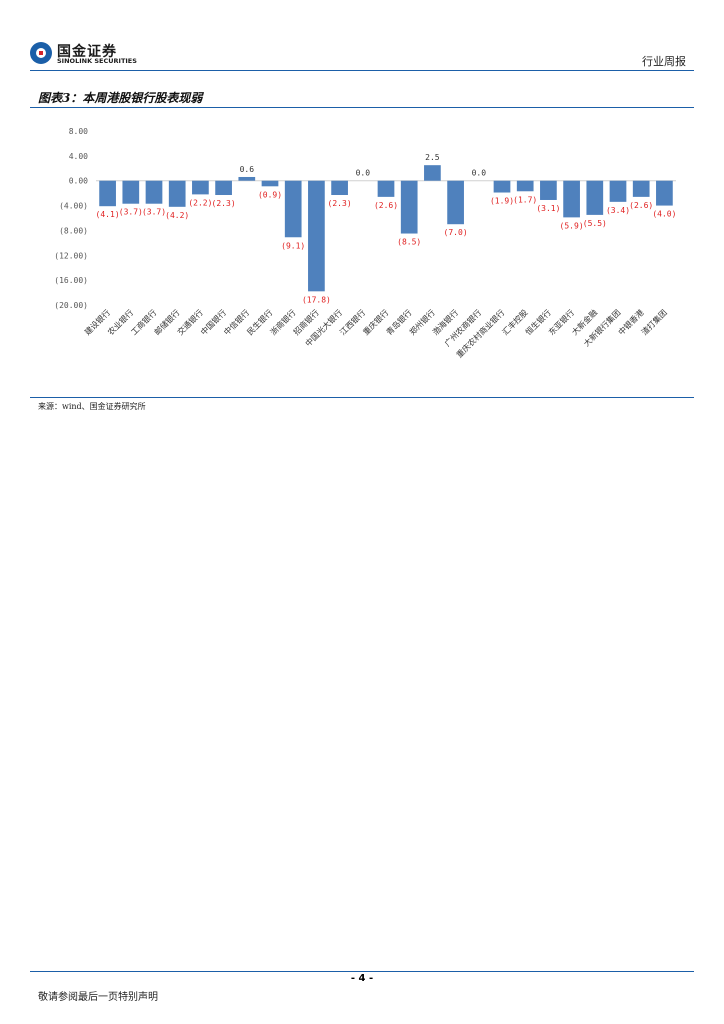 This screenshot has width=724, height=1024. What do you see at coordinates (456, 232) in the screenshot?
I see `data-label: (7.0)` at bounding box center [456, 232].